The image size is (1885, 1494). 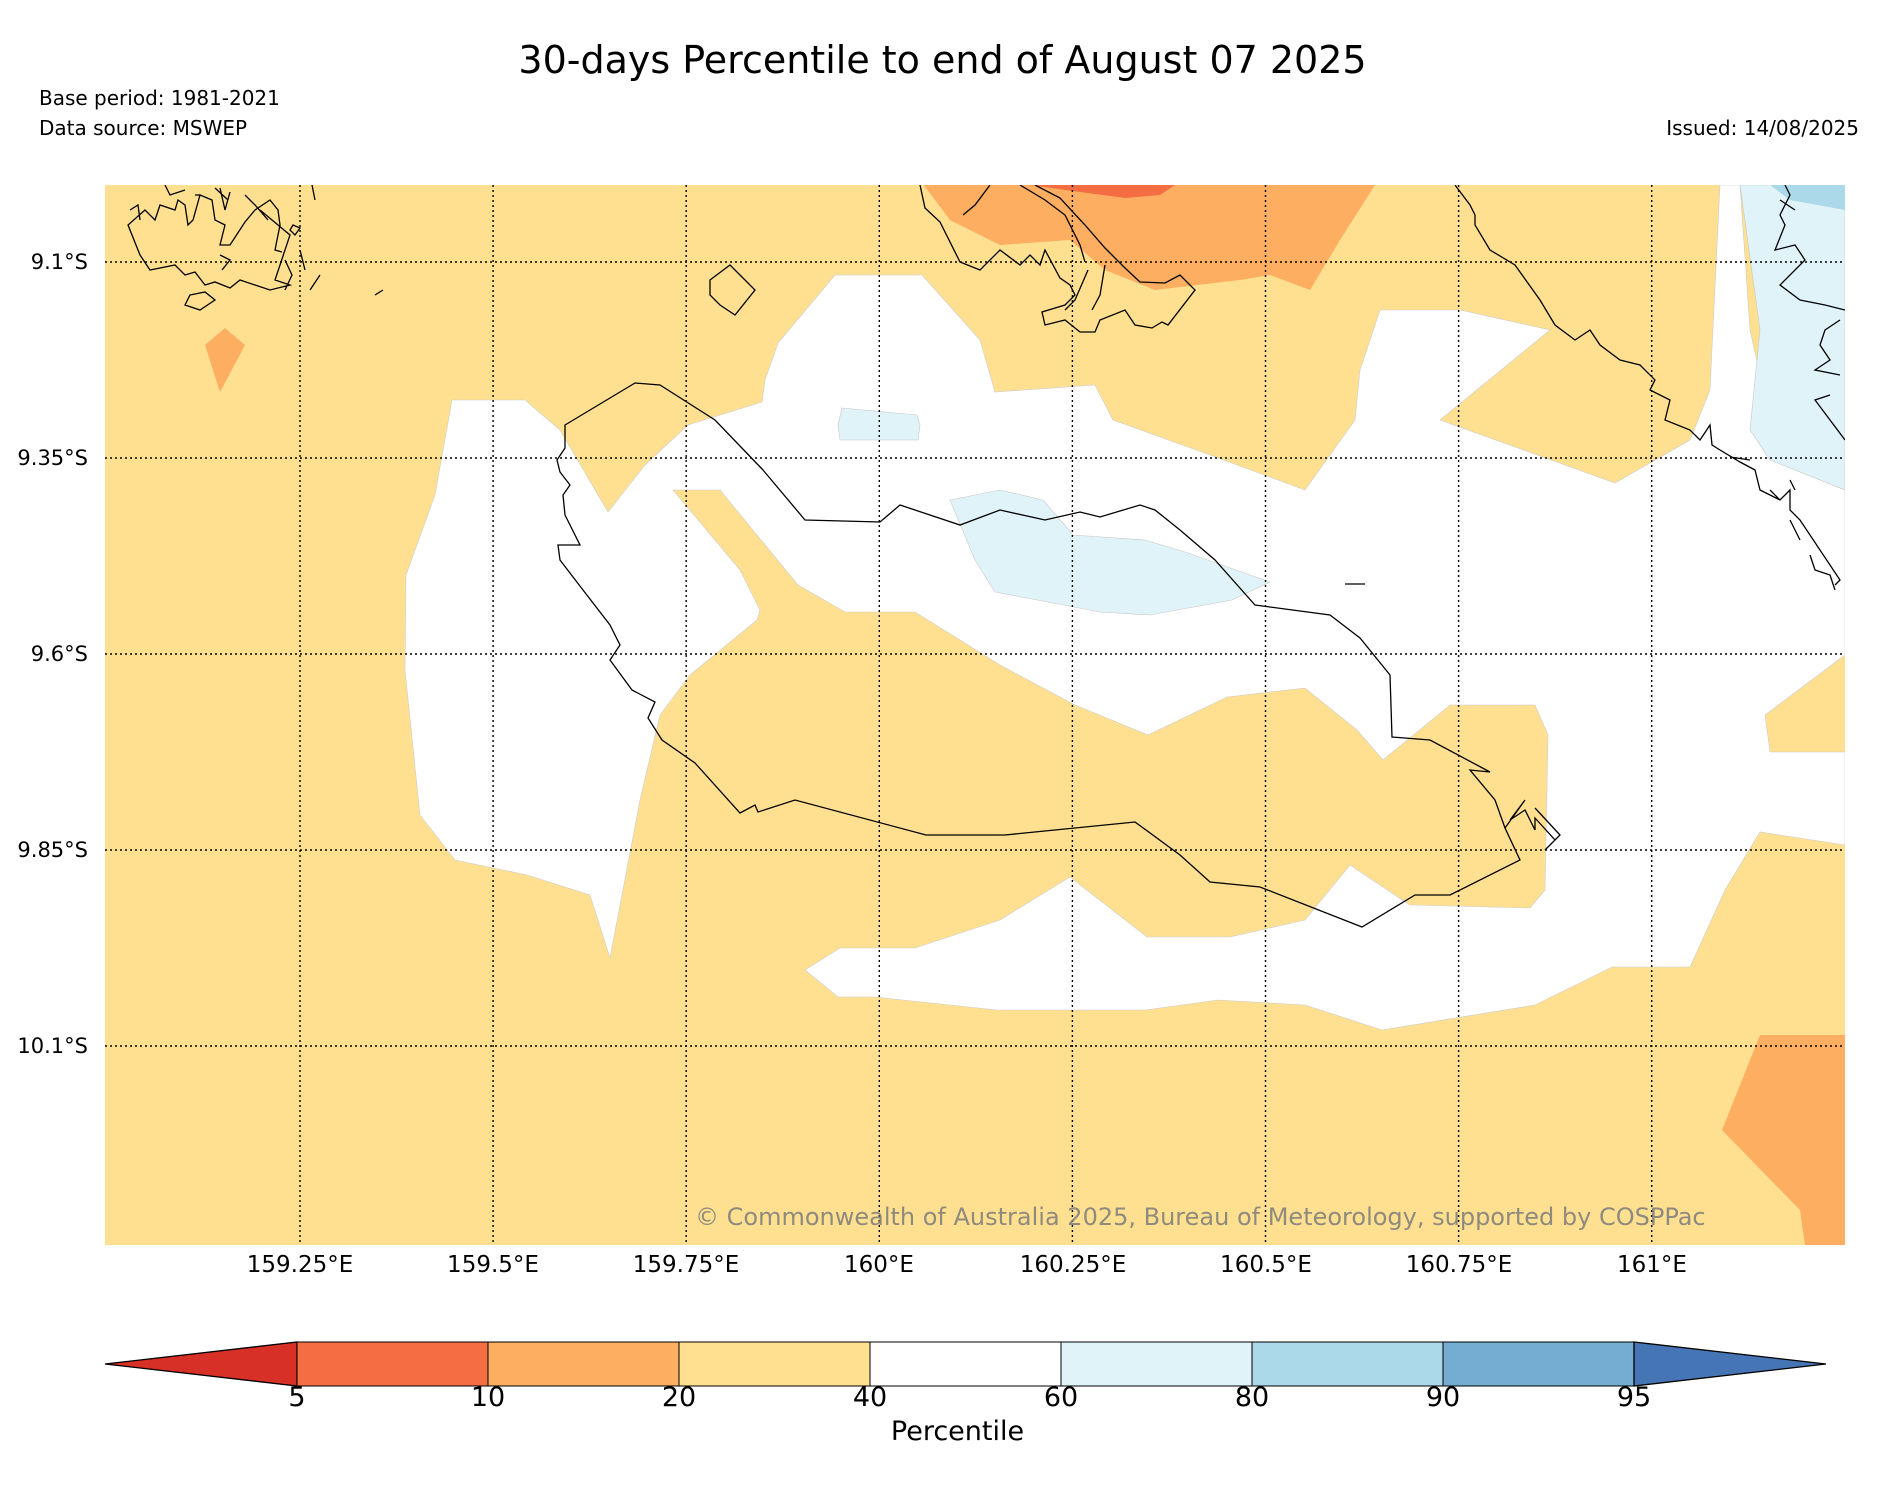 I want to click on colorbar-extend-low, so click(x=201, y=1364).